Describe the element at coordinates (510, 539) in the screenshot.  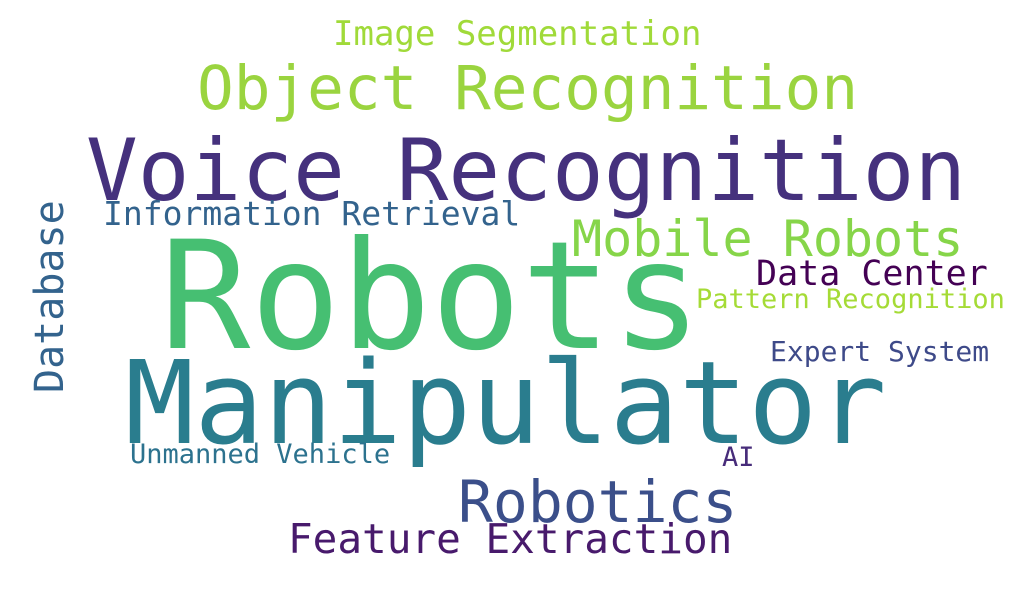
I see `word-feature-extraction: Feature Extraction` at that location.